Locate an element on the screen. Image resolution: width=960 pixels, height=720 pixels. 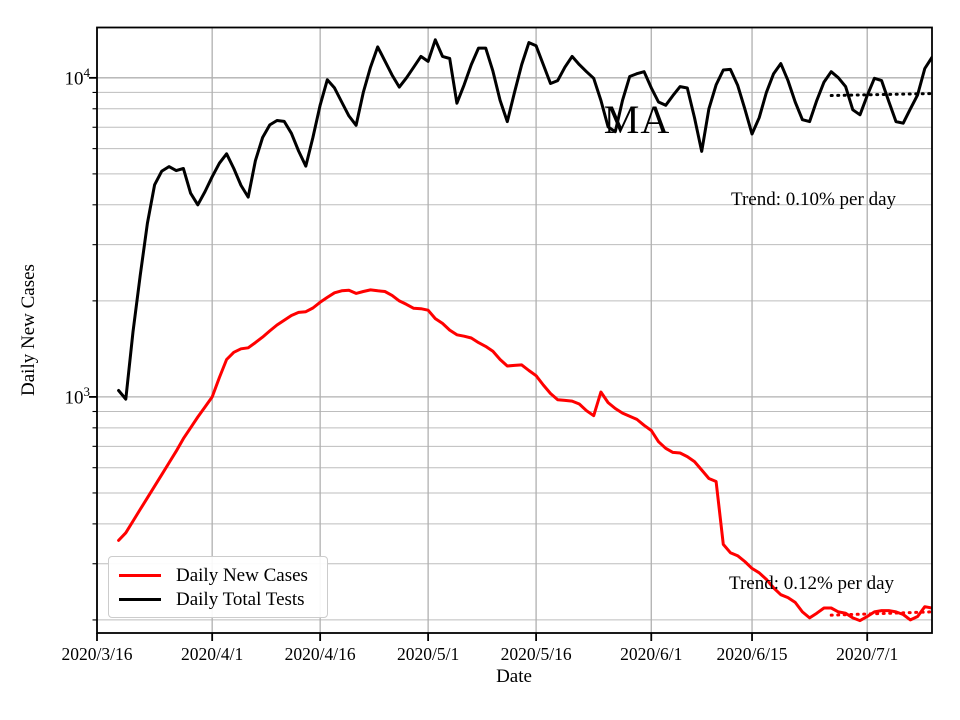
cases-trend-annotation: Trend: 0.12% per day is located at coordinates (811, 583).